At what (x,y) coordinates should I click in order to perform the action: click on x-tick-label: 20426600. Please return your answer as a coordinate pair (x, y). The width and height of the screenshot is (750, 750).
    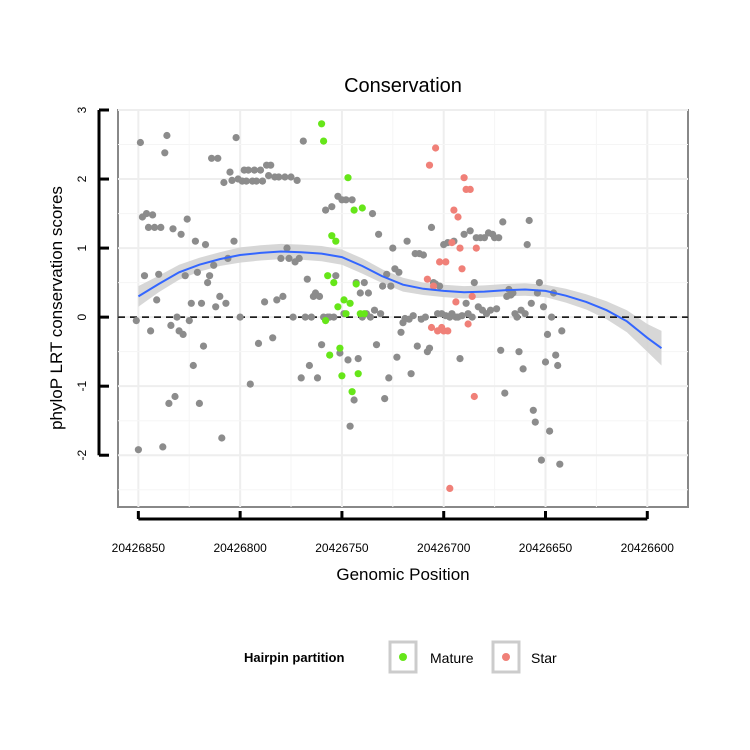
    Looking at the image, I should click on (648, 548).